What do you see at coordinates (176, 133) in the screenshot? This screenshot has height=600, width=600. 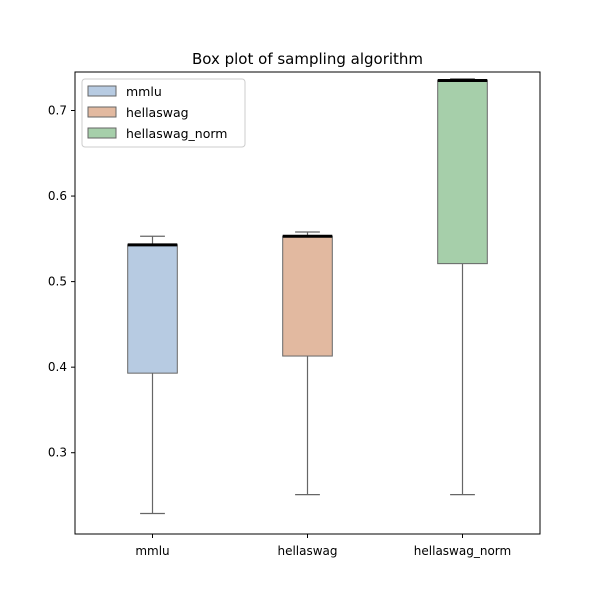 I see `legend-label-hellaswag_norm: hellaswag_norm` at bounding box center [176, 133].